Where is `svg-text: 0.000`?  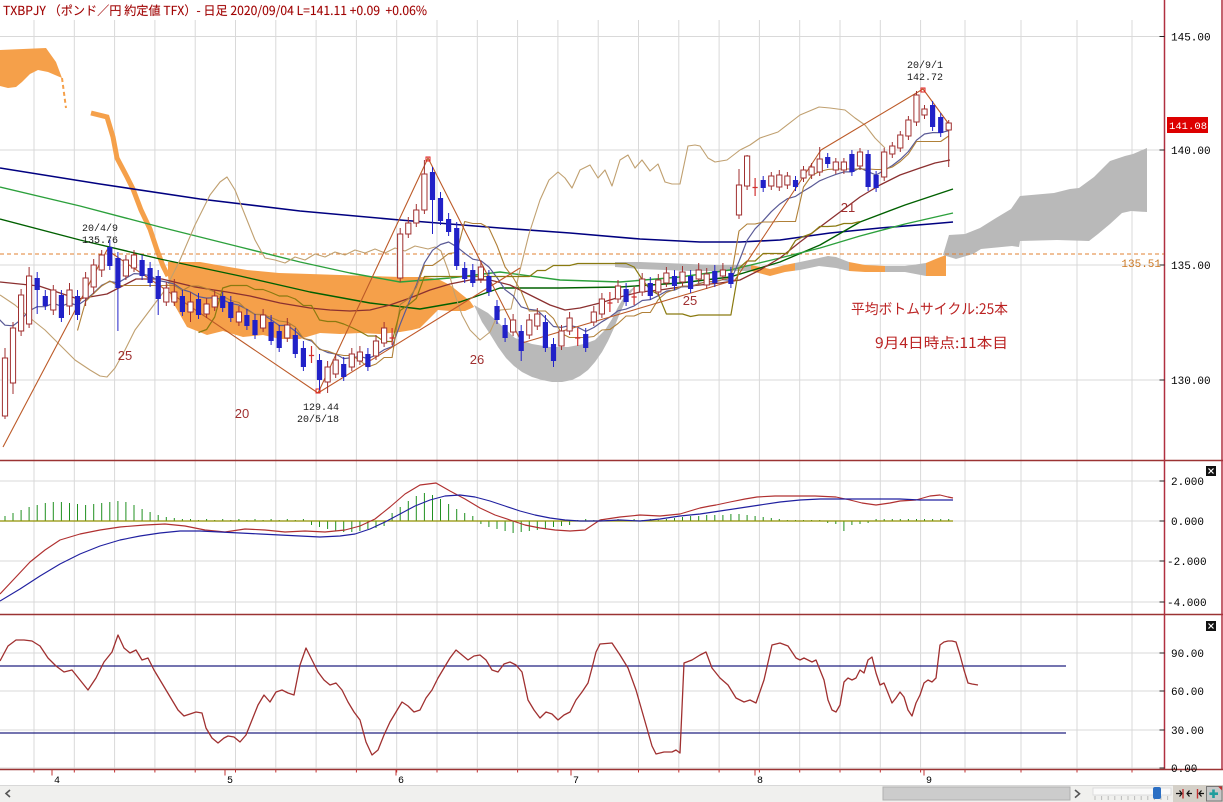 svg-text: 0.000 is located at coordinates (1187, 523).